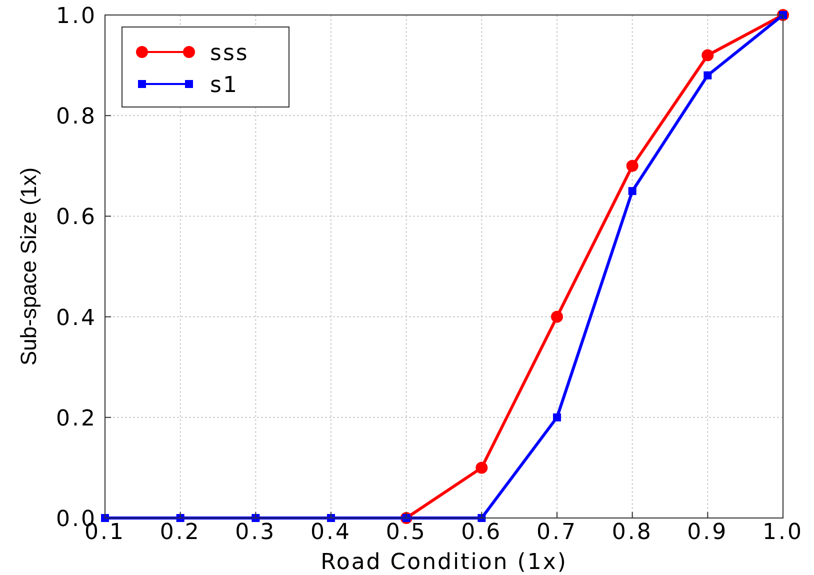  I want to click on x-axis-title: Road Condition (1x), so click(444, 562).